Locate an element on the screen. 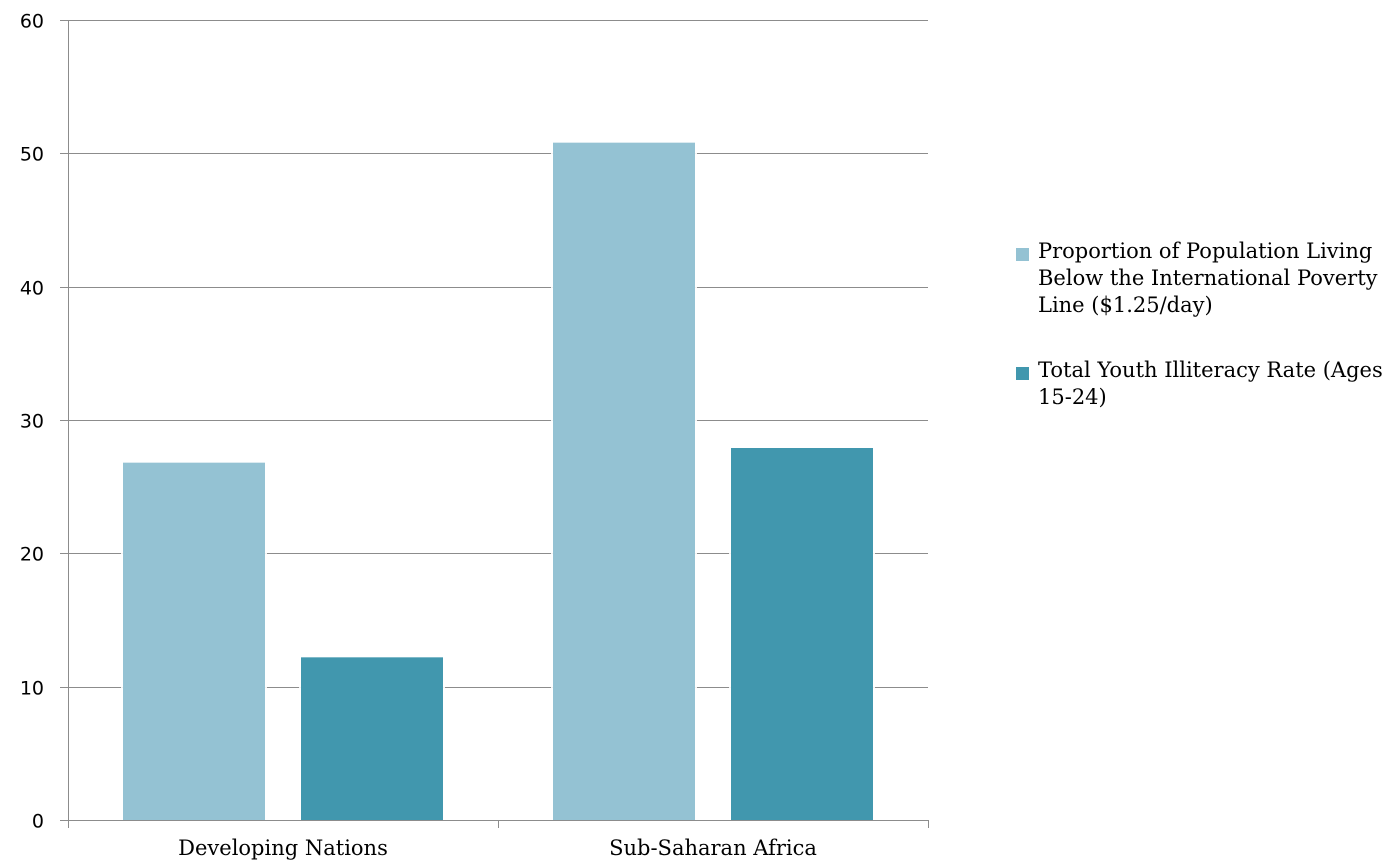 The width and height of the screenshot is (1398, 866). x-category-label: Developing Nations is located at coordinates (283, 848).